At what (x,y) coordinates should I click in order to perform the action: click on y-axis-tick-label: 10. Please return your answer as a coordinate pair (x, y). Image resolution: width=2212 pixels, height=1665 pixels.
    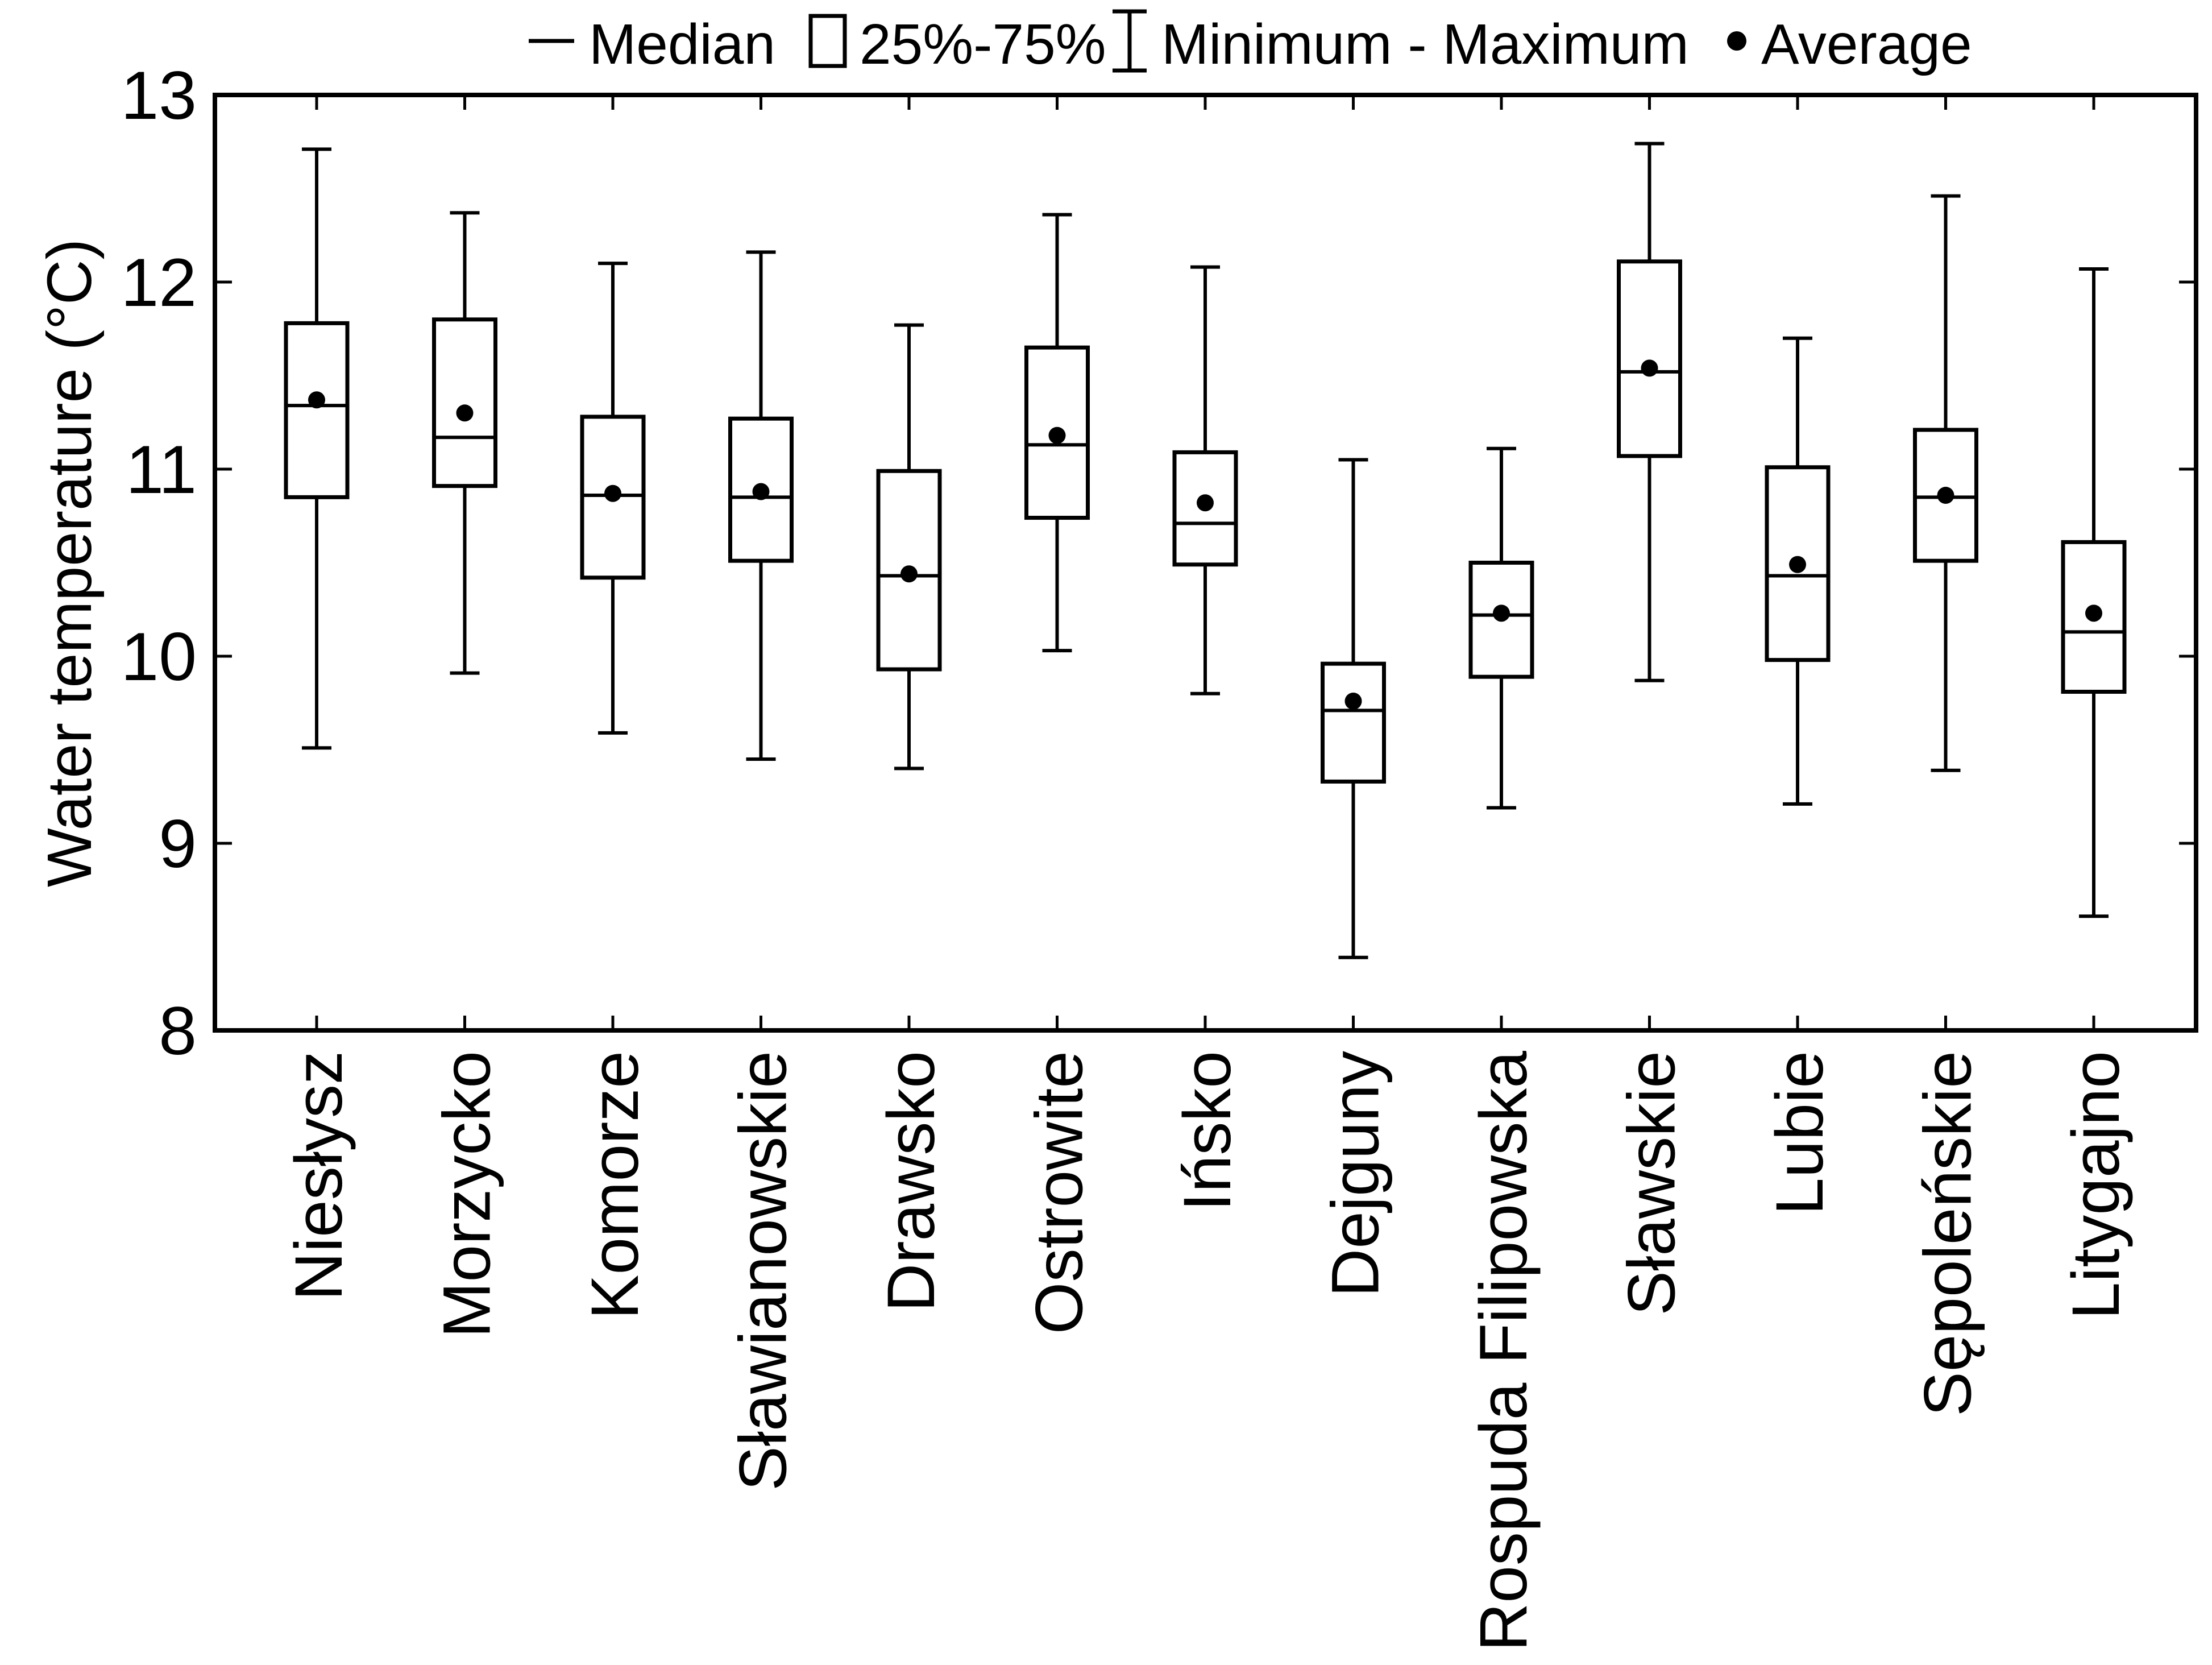
    Looking at the image, I should click on (159, 657).